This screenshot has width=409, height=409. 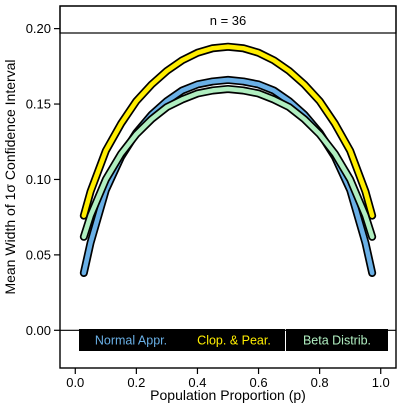 I want to click on x-tick-label: 0.0, so click(x=75, y=382).